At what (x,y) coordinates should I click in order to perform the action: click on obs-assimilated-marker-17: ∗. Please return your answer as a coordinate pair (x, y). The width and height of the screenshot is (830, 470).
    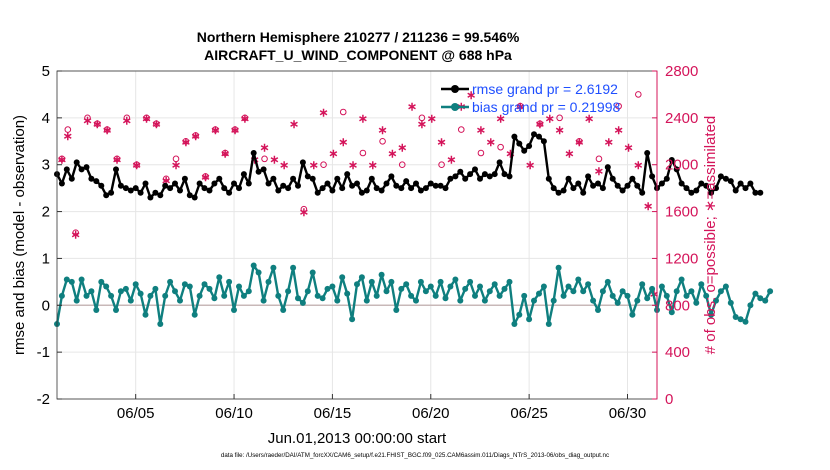
    Looking at the image, I should click on (225, 154).